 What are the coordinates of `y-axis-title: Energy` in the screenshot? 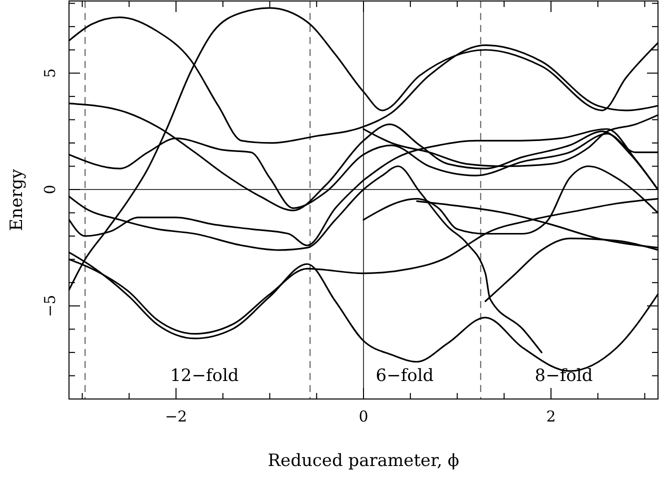 It's located at (17, 200).